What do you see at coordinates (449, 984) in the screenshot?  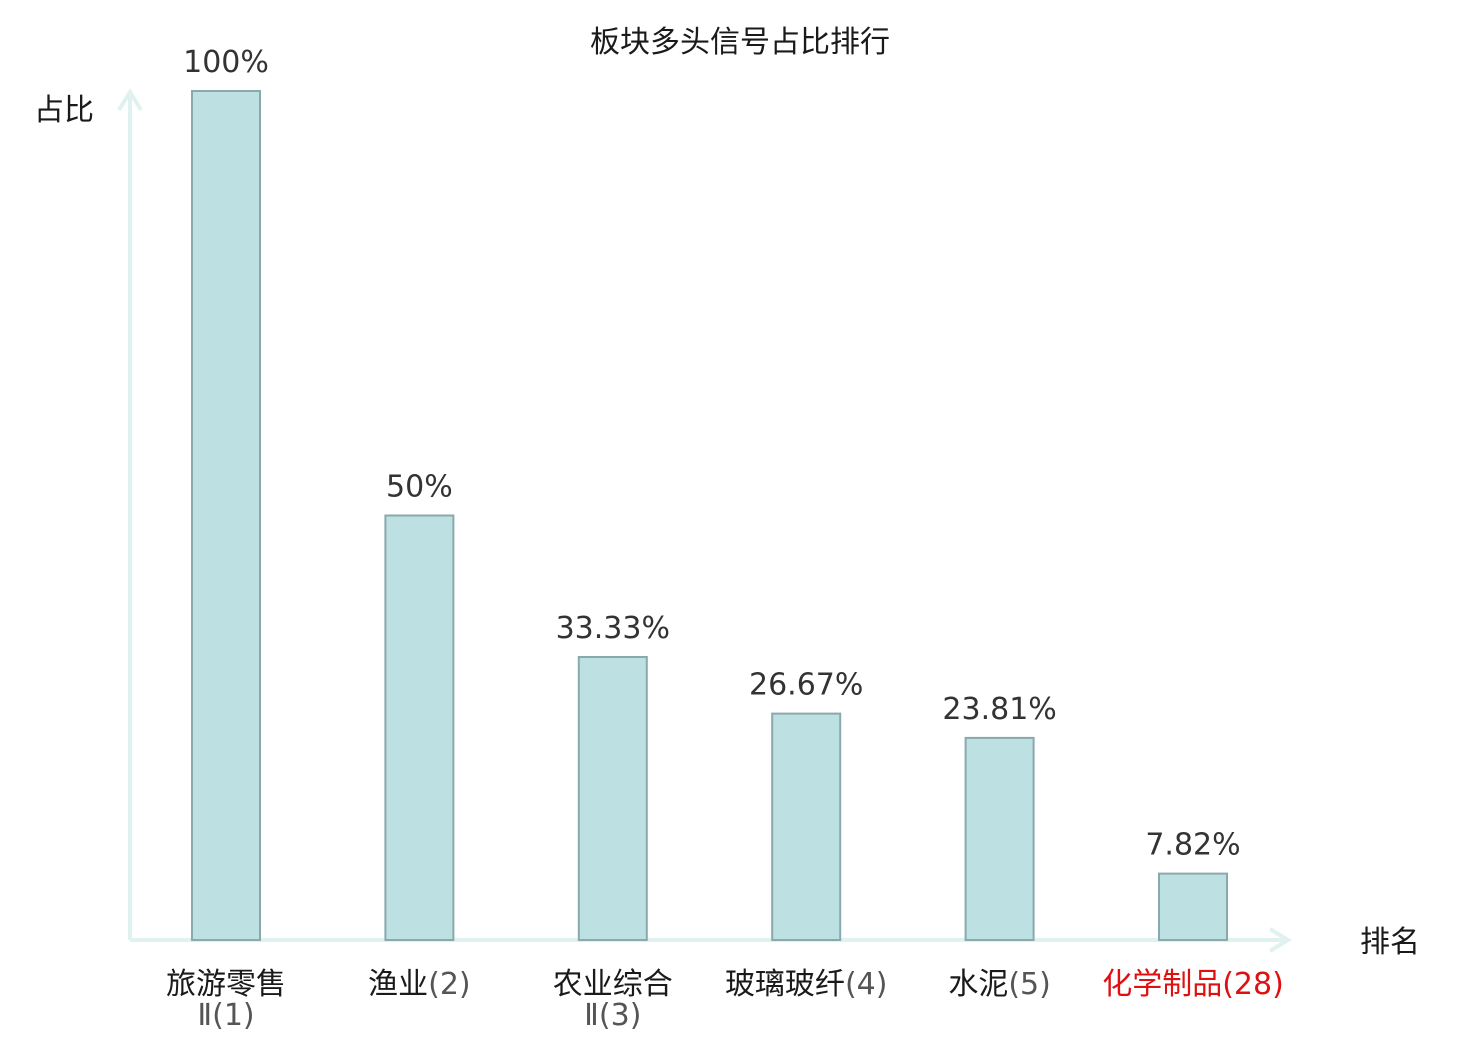 I see `category-rank: (2)` at bounding box center [449, 984].